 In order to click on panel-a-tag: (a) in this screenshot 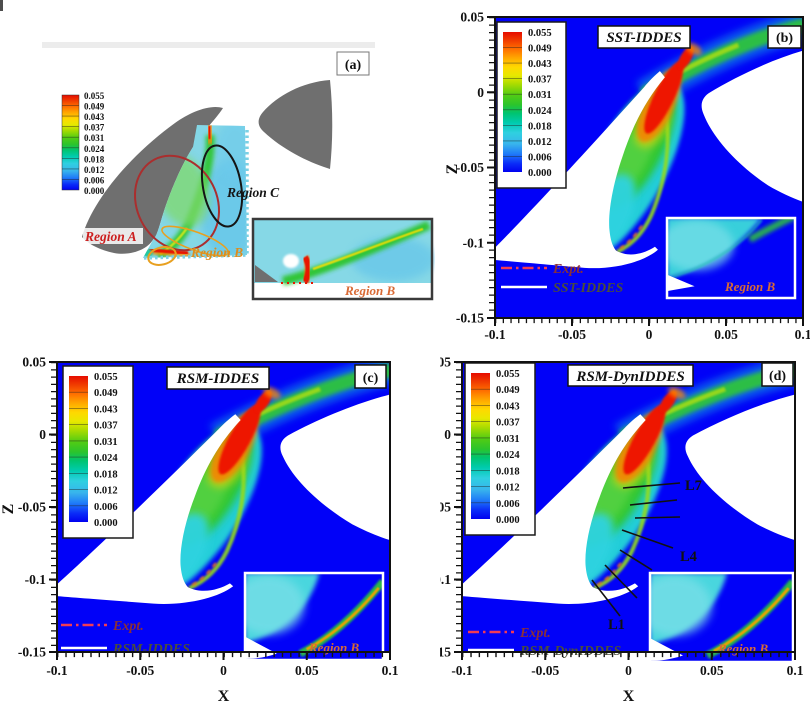, I will do `click(353, 63)`.